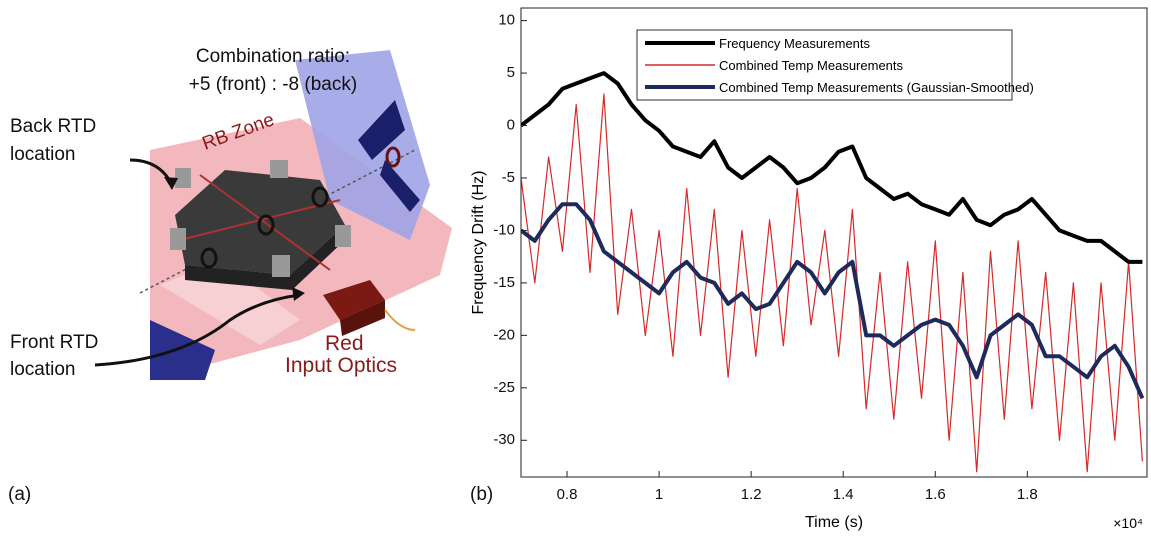  What do you see at coordinates (1128, 523) in the screenshot?
I see `x-exponent: ×10⁴` at bounding box center [1128, 523].